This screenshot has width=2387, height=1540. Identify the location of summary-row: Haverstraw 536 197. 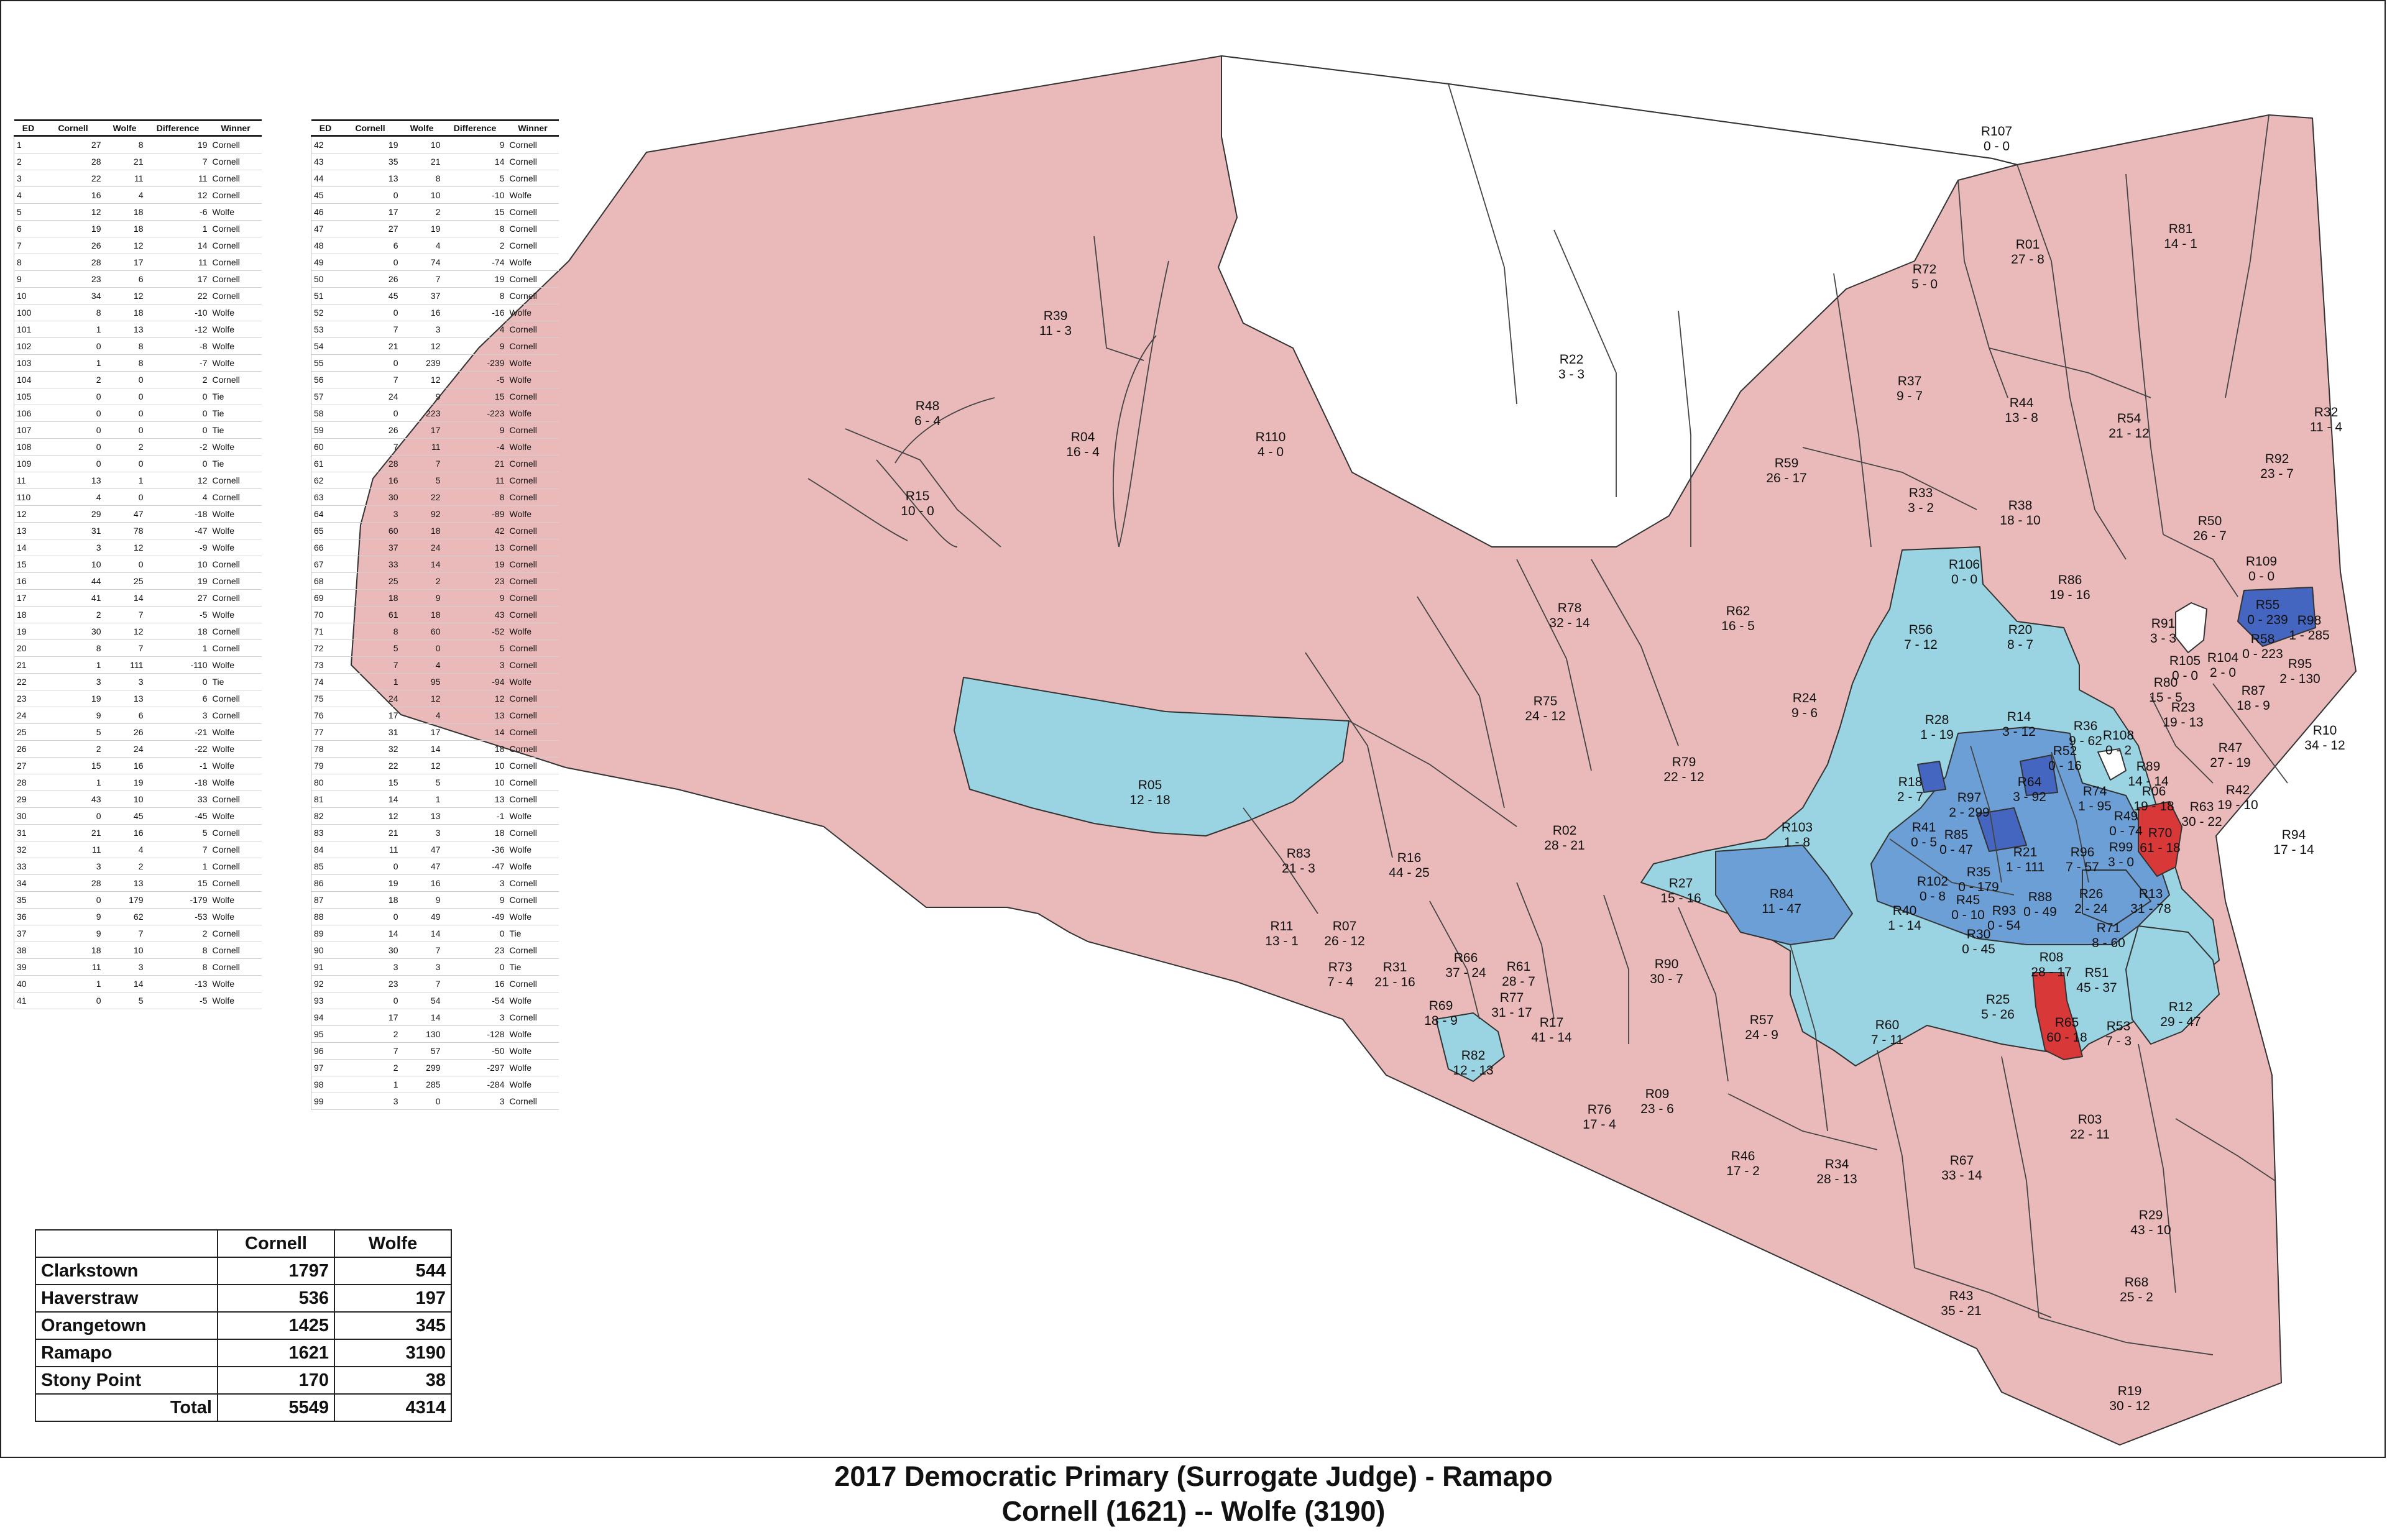
(243, 1298).